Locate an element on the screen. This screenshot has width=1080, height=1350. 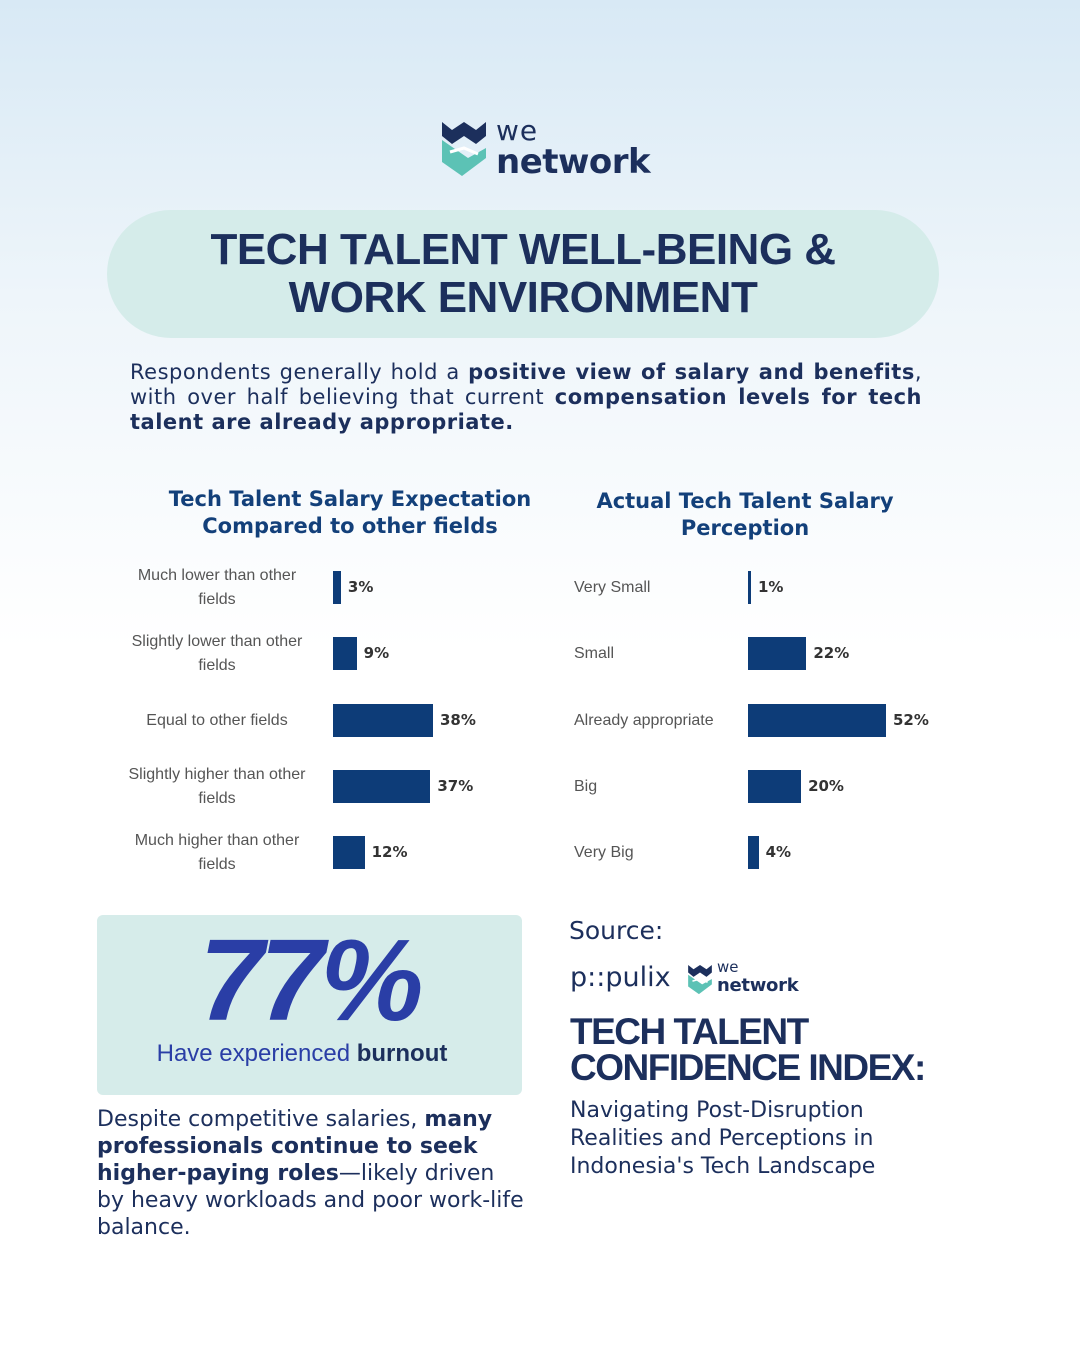
chart1-value-label: 9% is located at coordinates (376, 653).